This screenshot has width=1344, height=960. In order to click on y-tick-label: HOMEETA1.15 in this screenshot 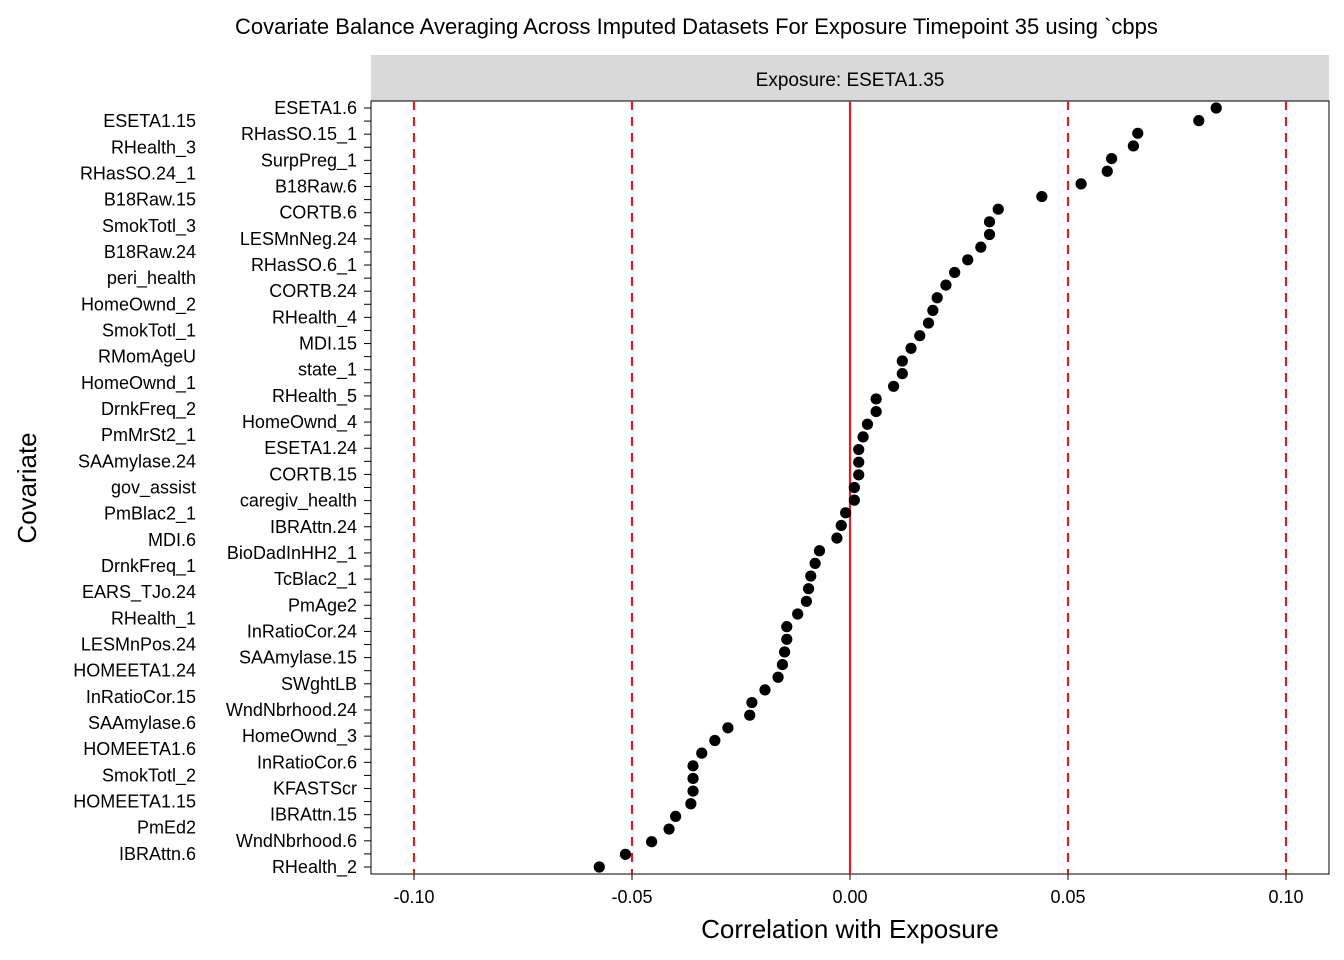, I will do `click(134, 802)`.